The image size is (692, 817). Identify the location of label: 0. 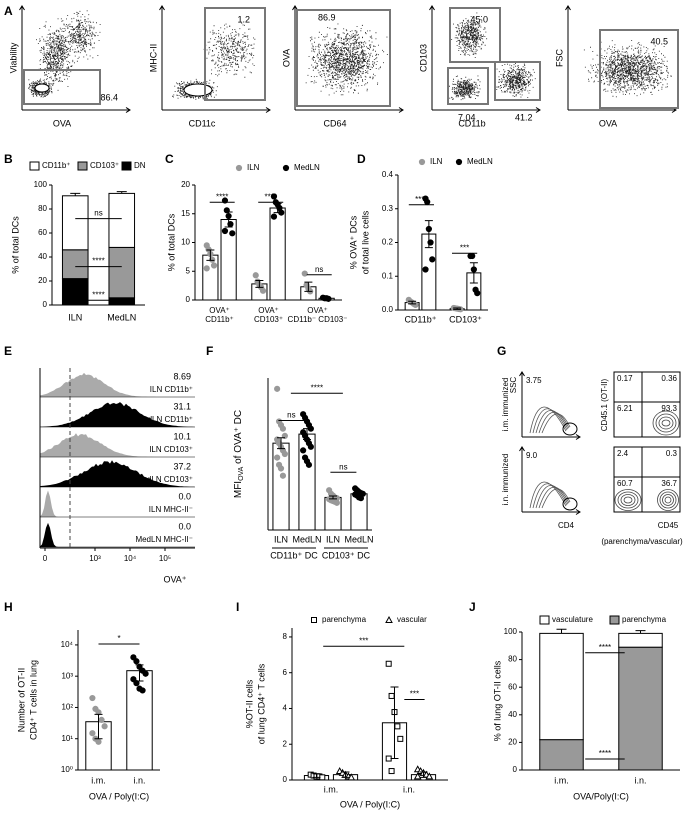
(188, 299).